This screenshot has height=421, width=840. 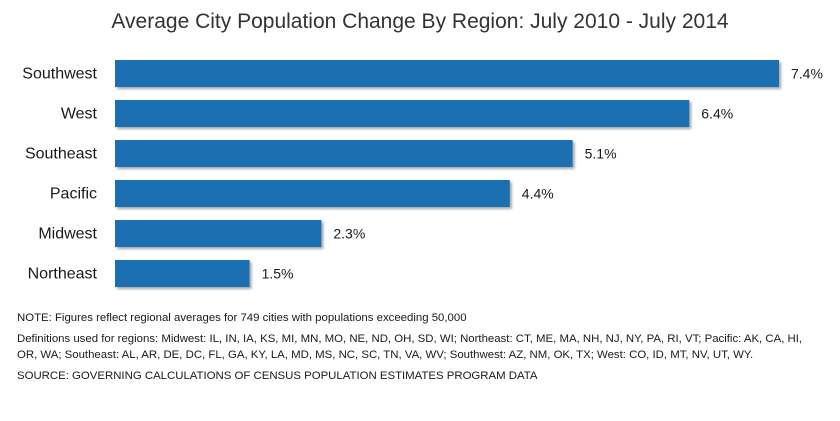 I want to click on bar-west, so click(x=402, y=113).